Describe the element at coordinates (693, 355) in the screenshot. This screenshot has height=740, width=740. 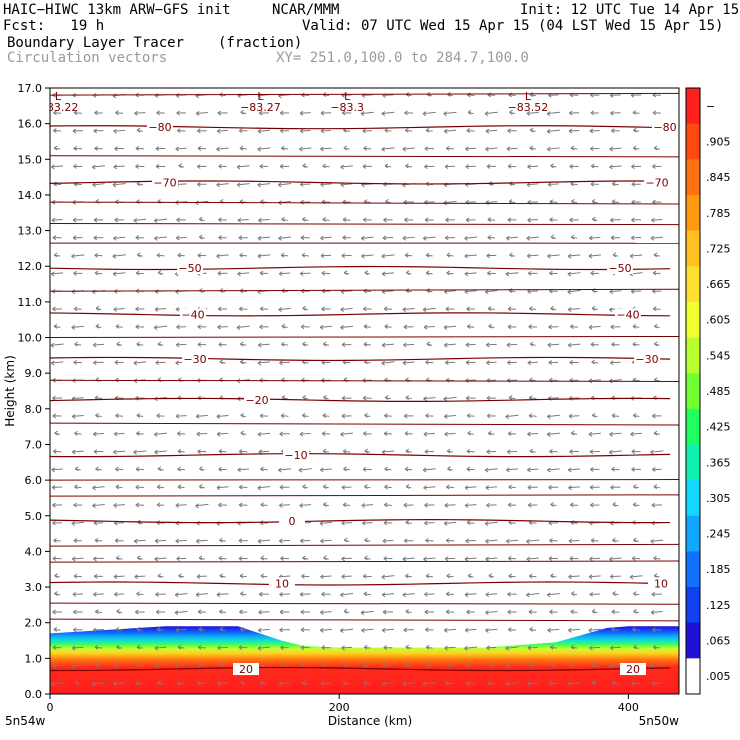
I see `colorbar-swatch` at that location.